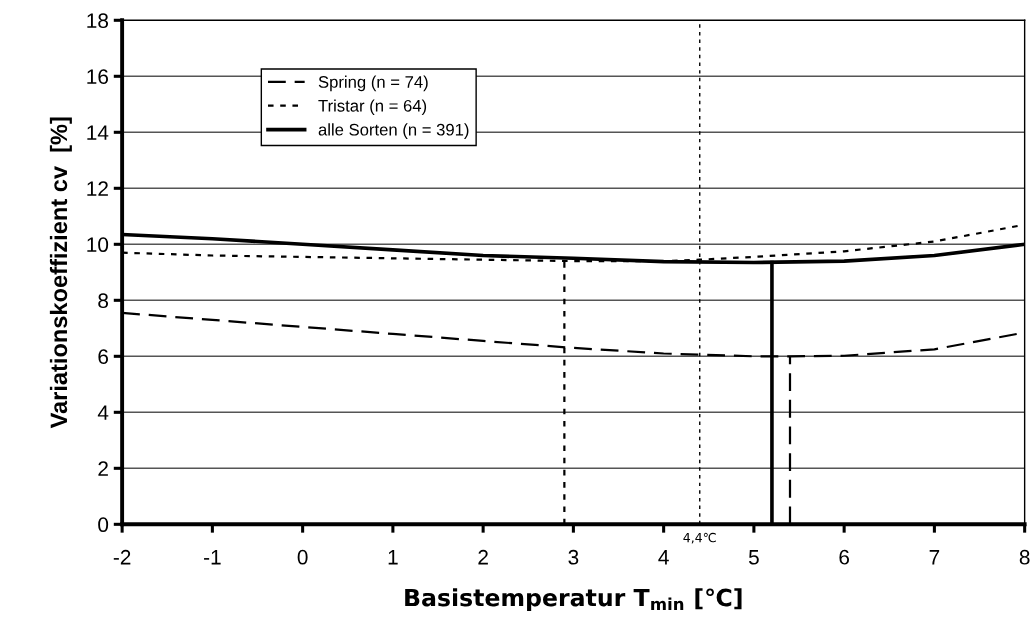 The height and width of the screenshot is (634, 1035). I want to click on x-tick-label: 5, so click(753, 557).